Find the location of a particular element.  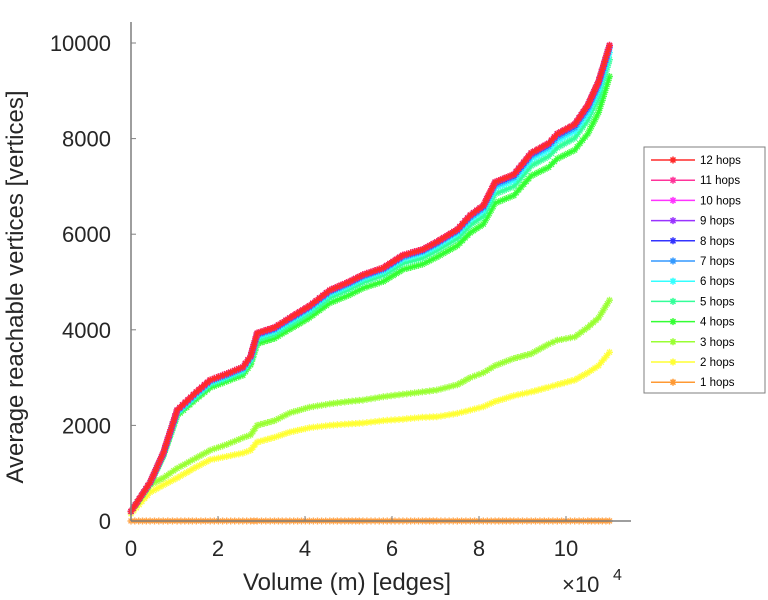

legend-item: 8 hops is located at coordinates (693, 242).